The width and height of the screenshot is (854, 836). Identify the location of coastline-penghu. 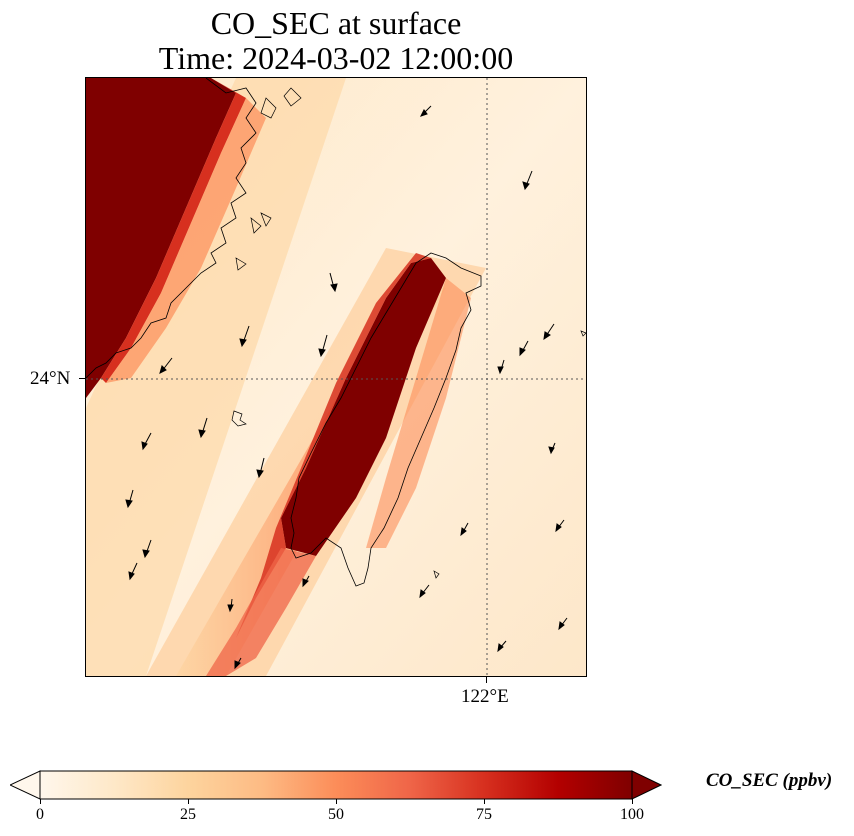
(239, 418).